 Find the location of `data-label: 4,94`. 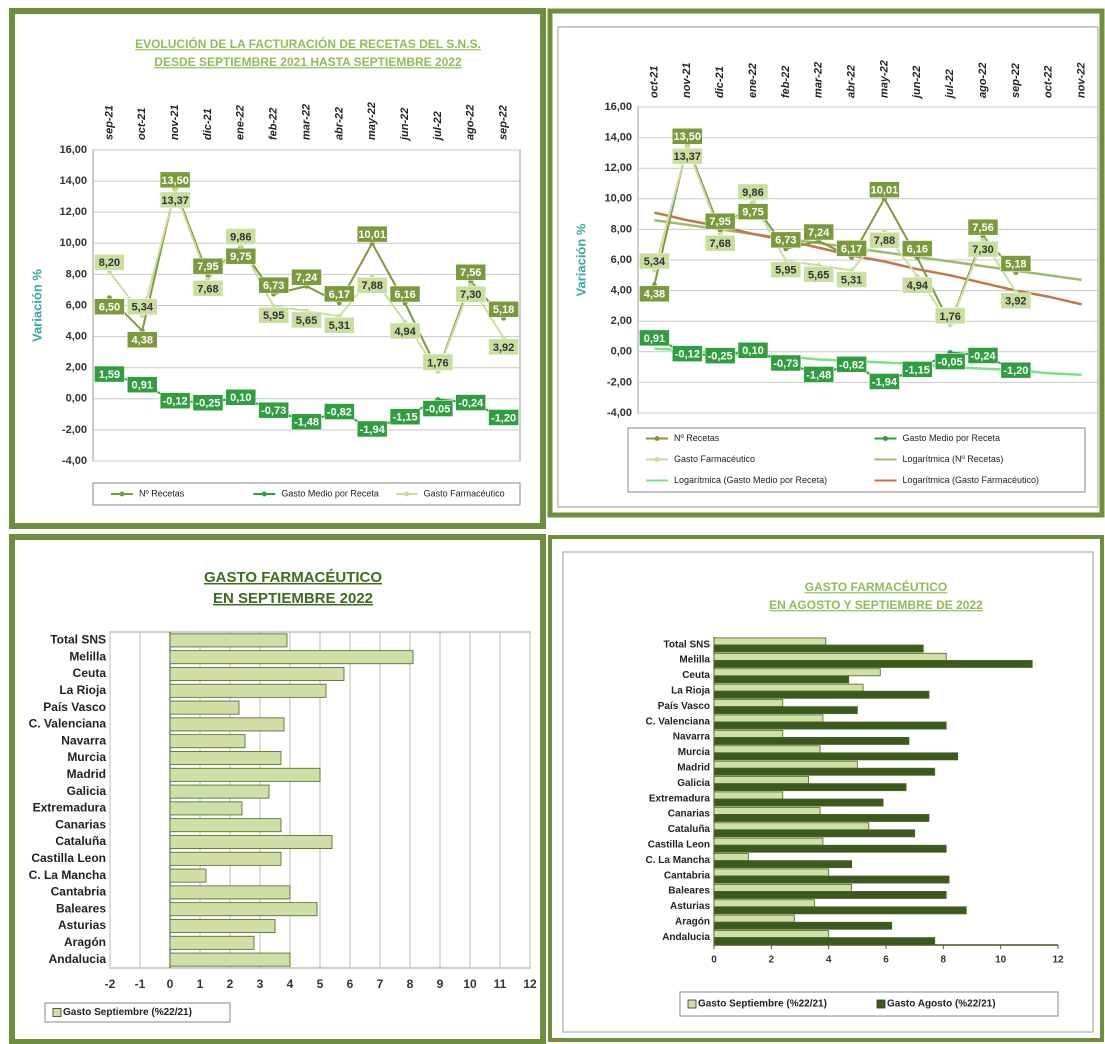

data-label: 4,94 is located at coordinates (918, 286).